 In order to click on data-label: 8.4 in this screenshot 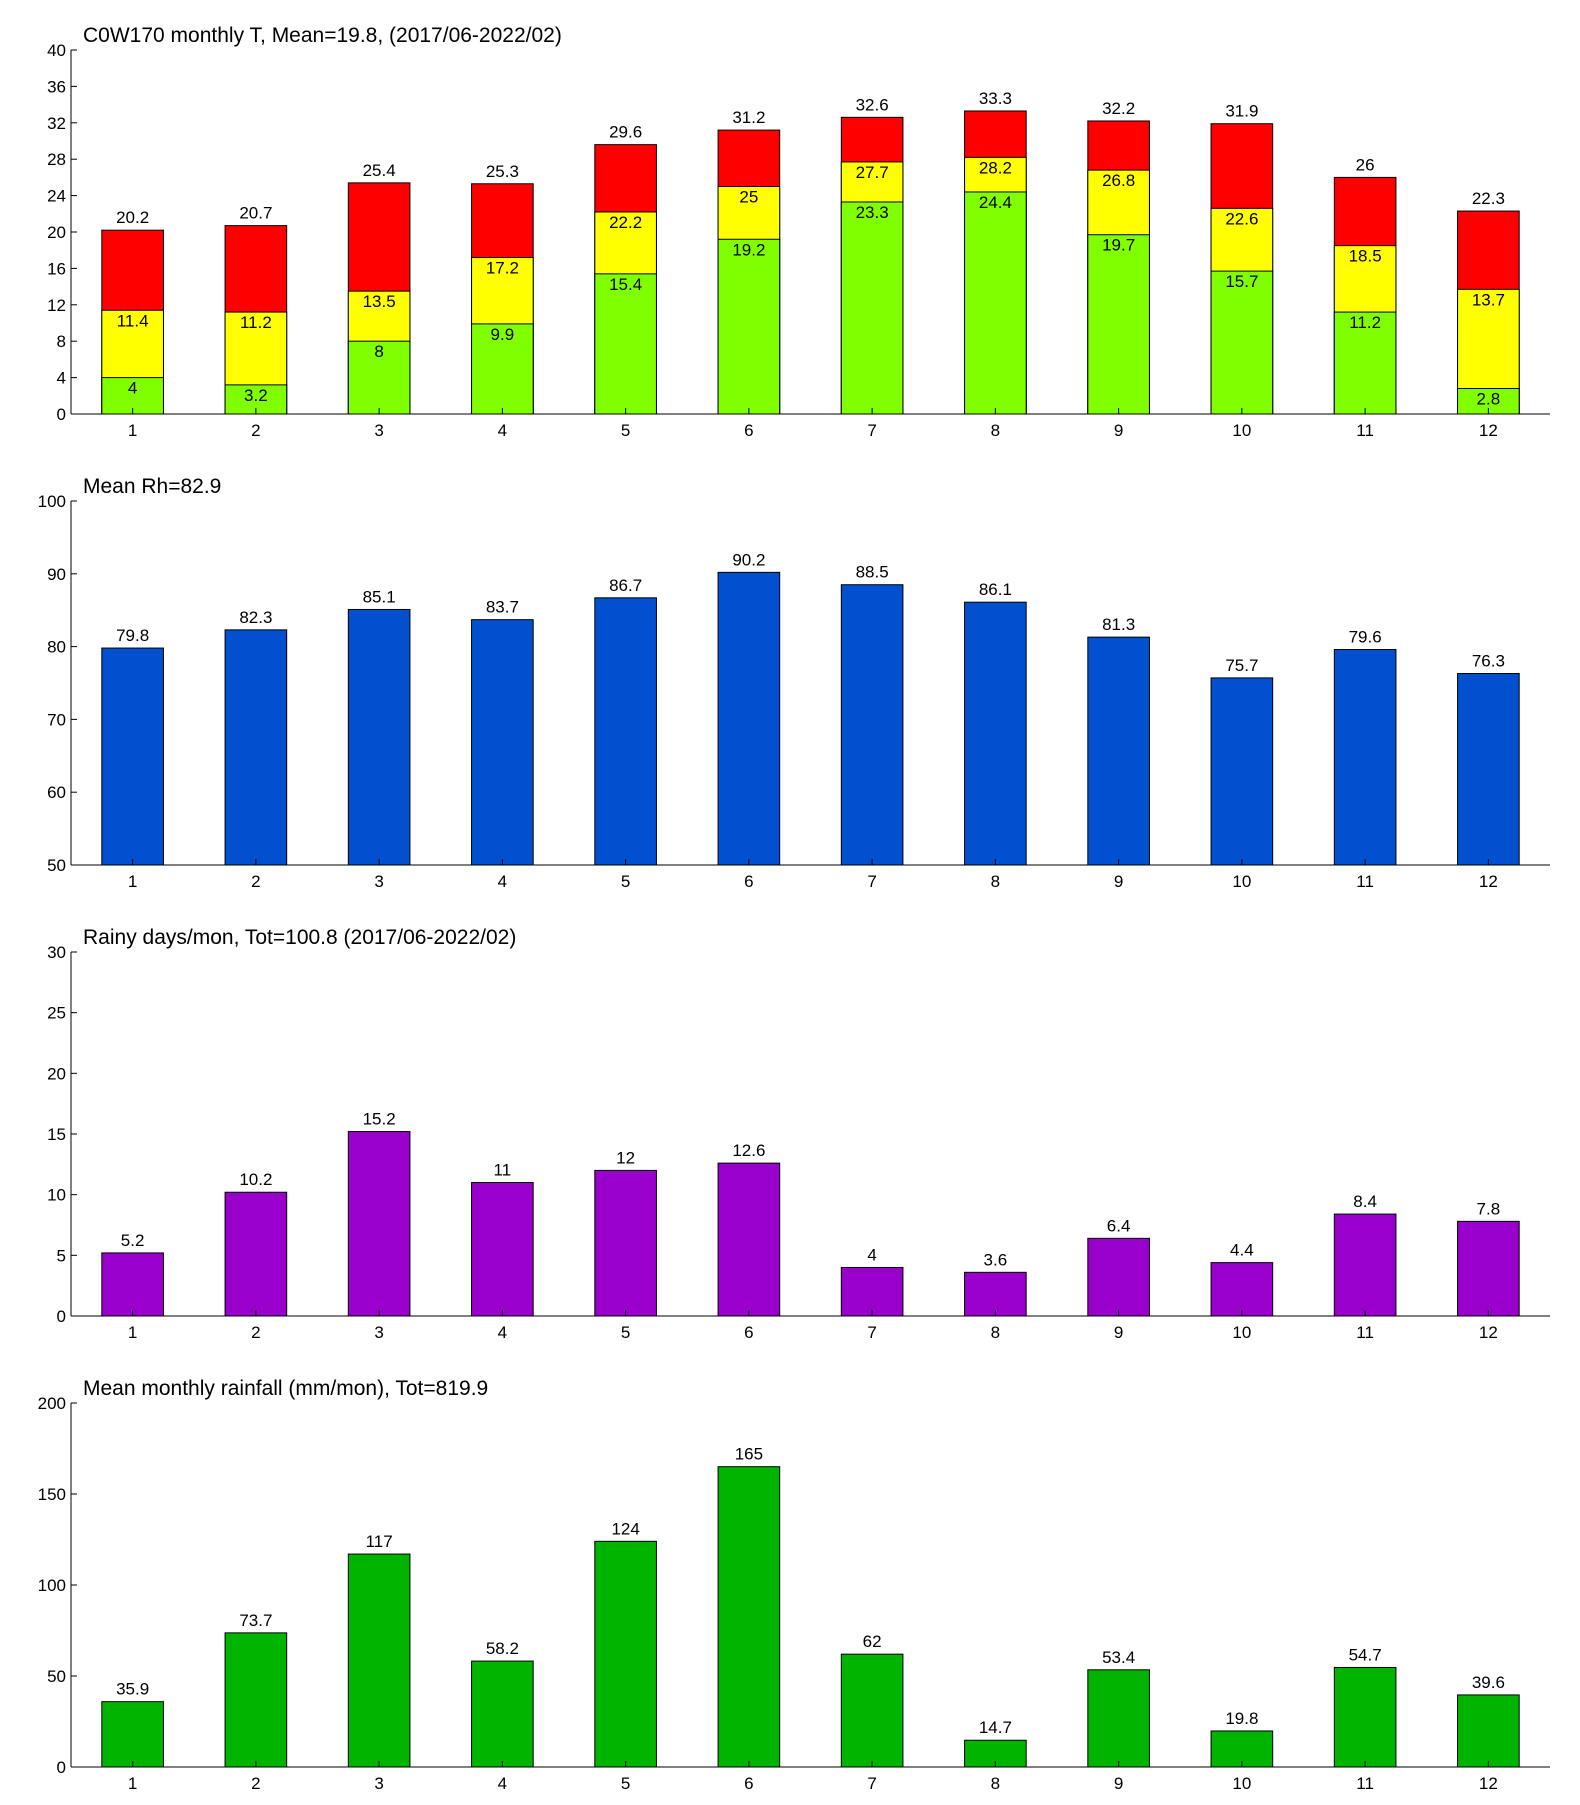, I will do `click(1365, 1201)`.